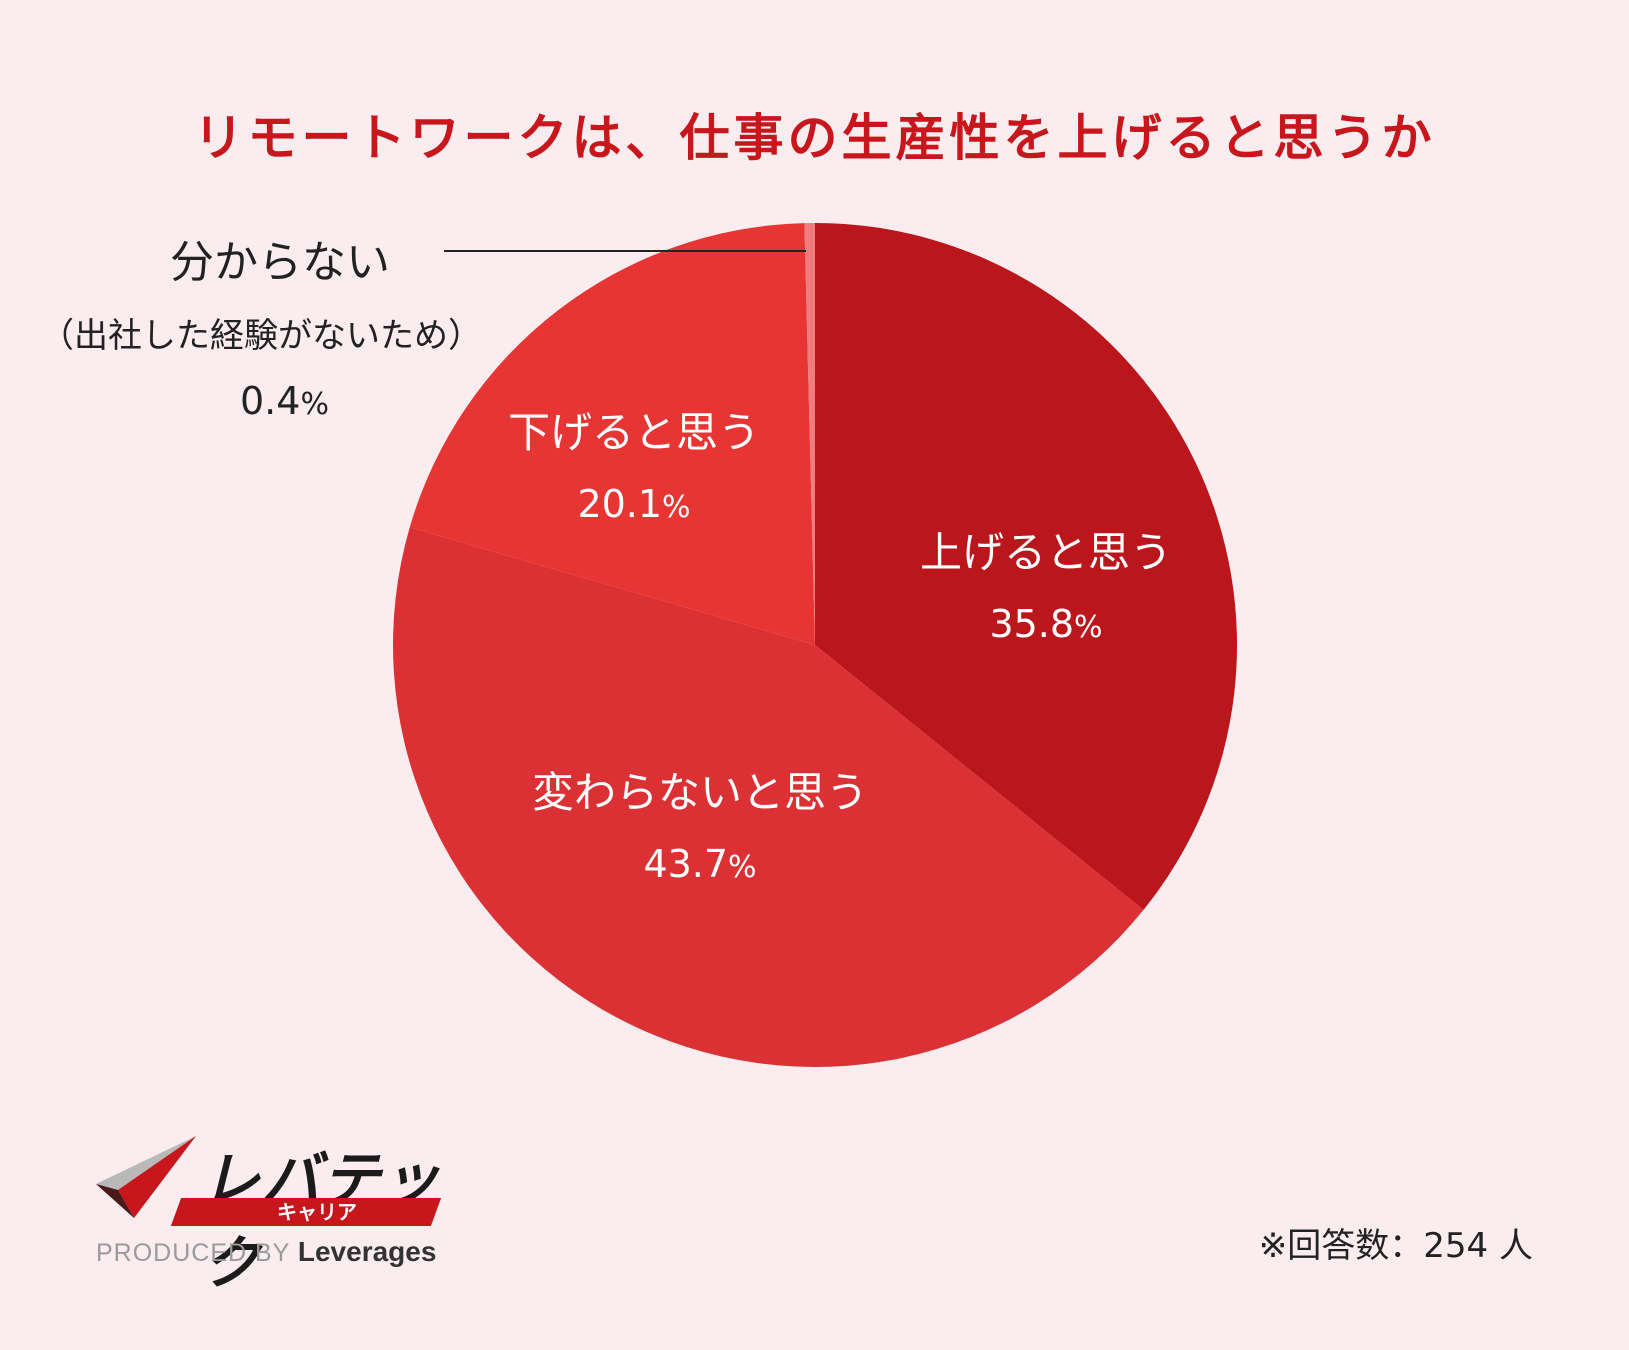 Image resolution: width=1629 pixels, height=1350 pixels. I want to click on logo-check-icon, so click(146, 1177).